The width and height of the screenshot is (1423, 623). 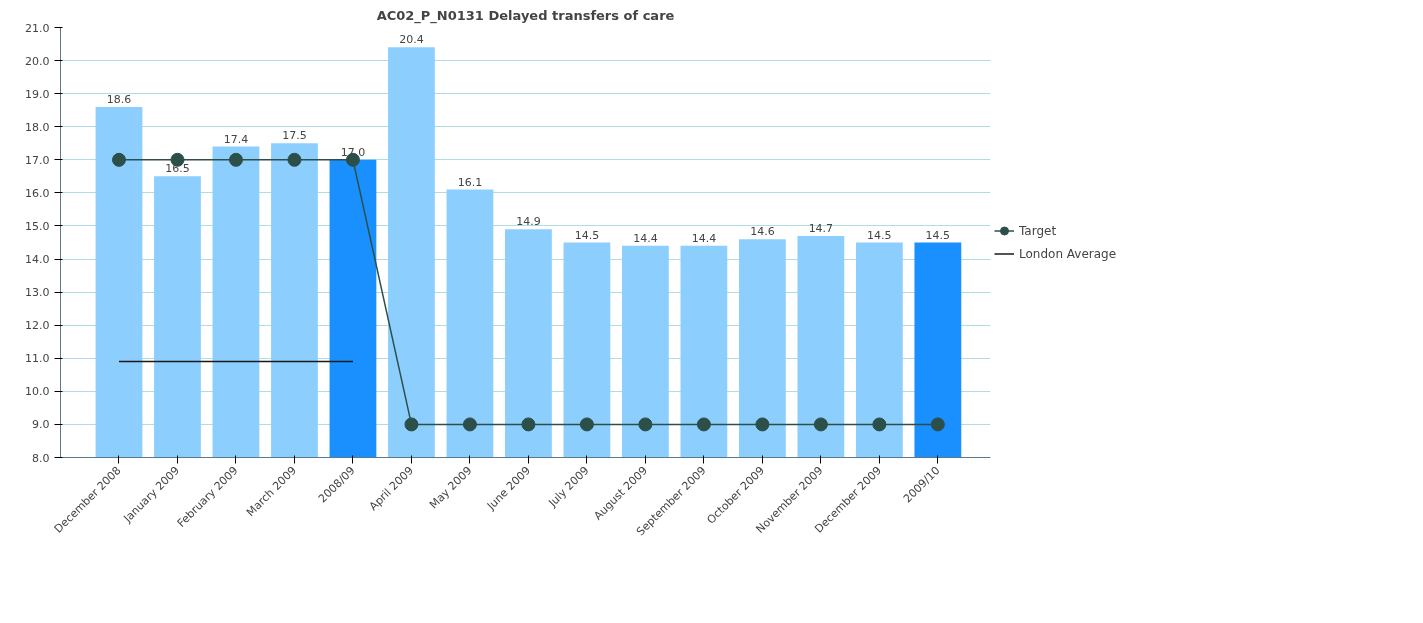 I want to click on data-label: 17.0, so click(x=353, y=152).